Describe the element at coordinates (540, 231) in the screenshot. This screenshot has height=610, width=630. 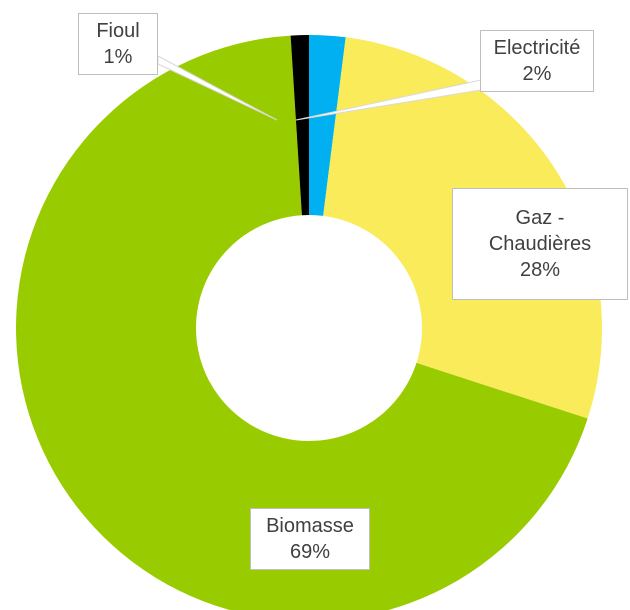
I see `label-name: Gaz - Chaudières` at that location.